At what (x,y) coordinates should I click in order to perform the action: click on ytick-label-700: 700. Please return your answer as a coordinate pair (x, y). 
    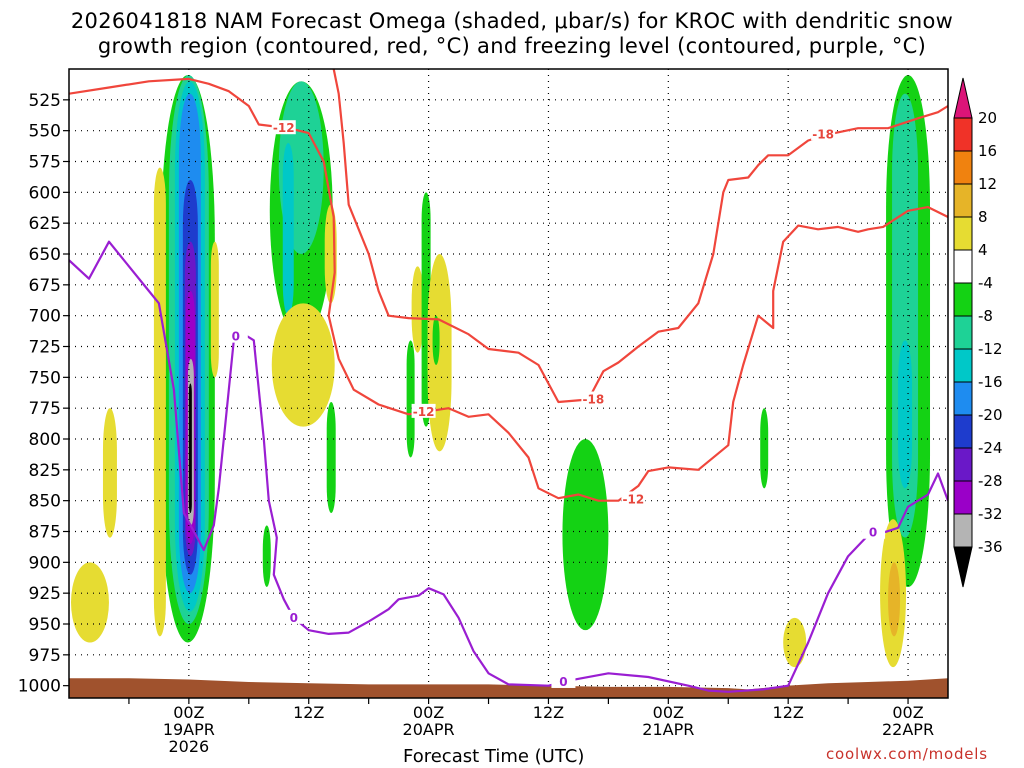
    Looking at the image, I should click on (45, 317).